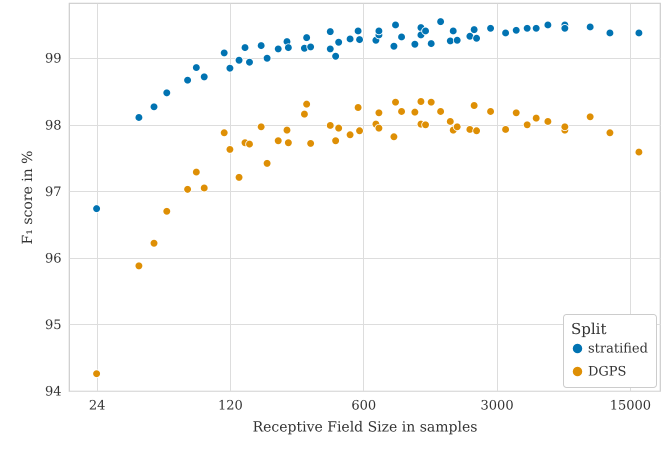 The height and width of the screenshot is (451, 662). Describe the element at coordinates (618, 349) in the screenshot. I see `legend-label: stratified` at that location.